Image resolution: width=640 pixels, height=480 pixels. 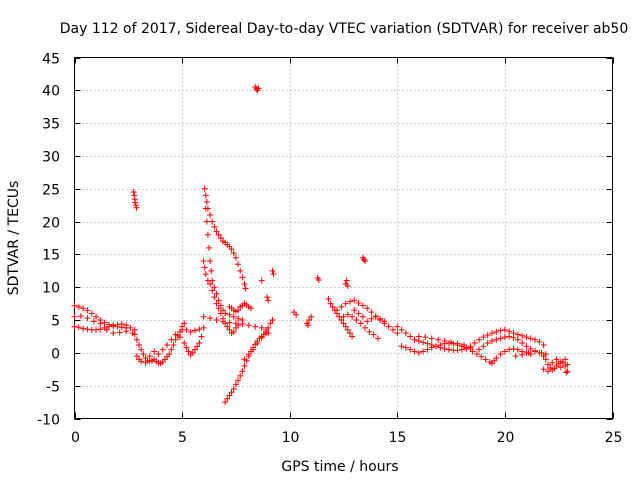 What do you see at coordinates (14, 238) in the screenshot?
I see `y-axis-label: SDTVAR / TECUs` at bounding box center [14, 238].